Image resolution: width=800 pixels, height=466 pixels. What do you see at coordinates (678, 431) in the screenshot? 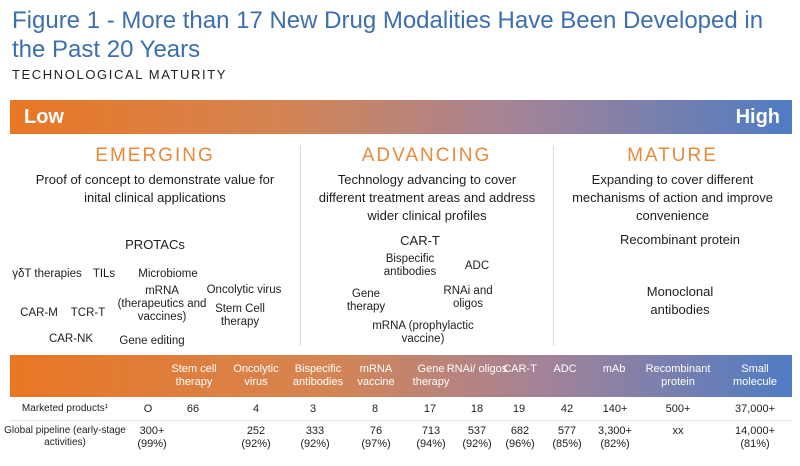
I see `table-cell: xx` at bounding box center [678, 431].